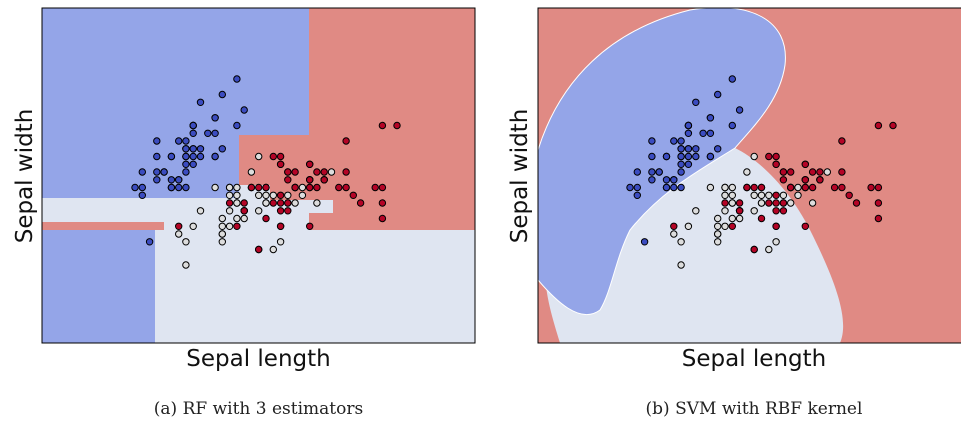 Image resolution: width=961 pixels, height=431 pixels. Describe the element at coordinates (103, 226) in the screenshot. I see `region-a-red-strip` at that location.